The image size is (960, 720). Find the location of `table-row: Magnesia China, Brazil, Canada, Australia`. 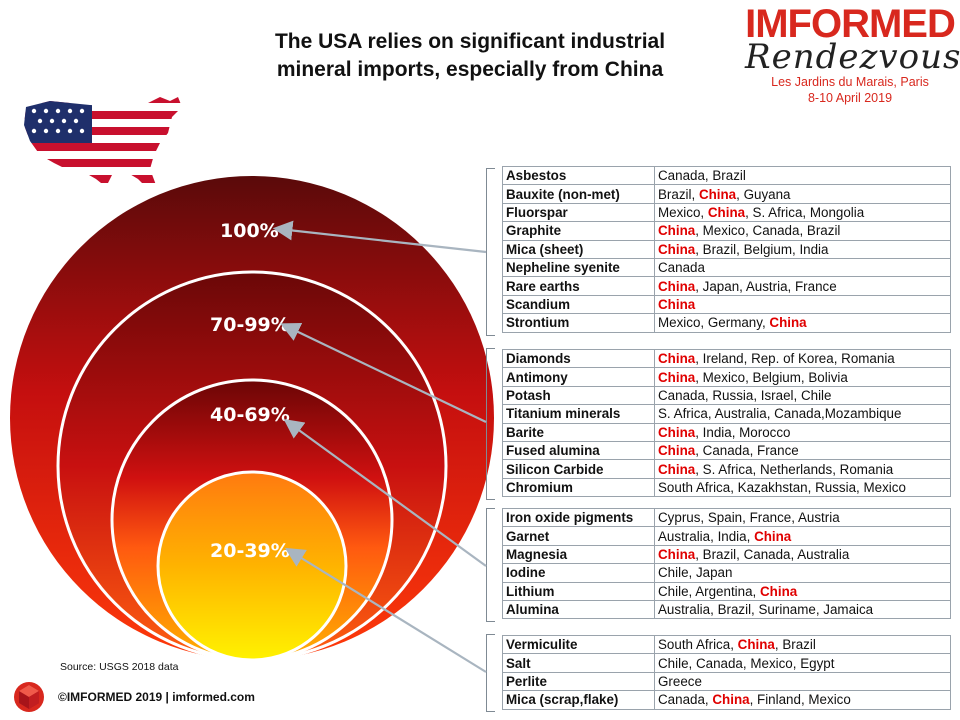

table-row: Magnesia China, Brazil, Canada, Australia is located at coordinates (726, 554).